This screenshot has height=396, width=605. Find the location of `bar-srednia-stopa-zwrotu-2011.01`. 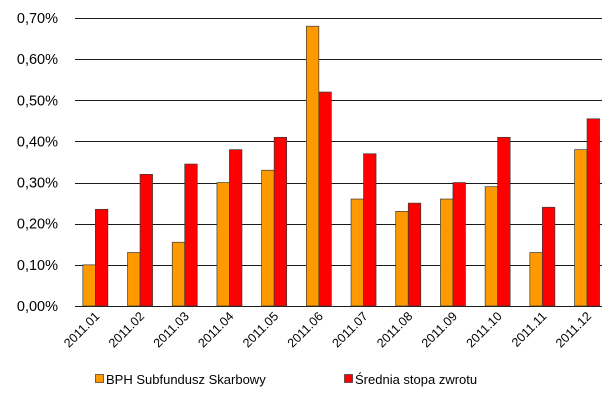

bar-srednia-stopa-zwrotu-2011.01 is located at coordinates (101, 257).